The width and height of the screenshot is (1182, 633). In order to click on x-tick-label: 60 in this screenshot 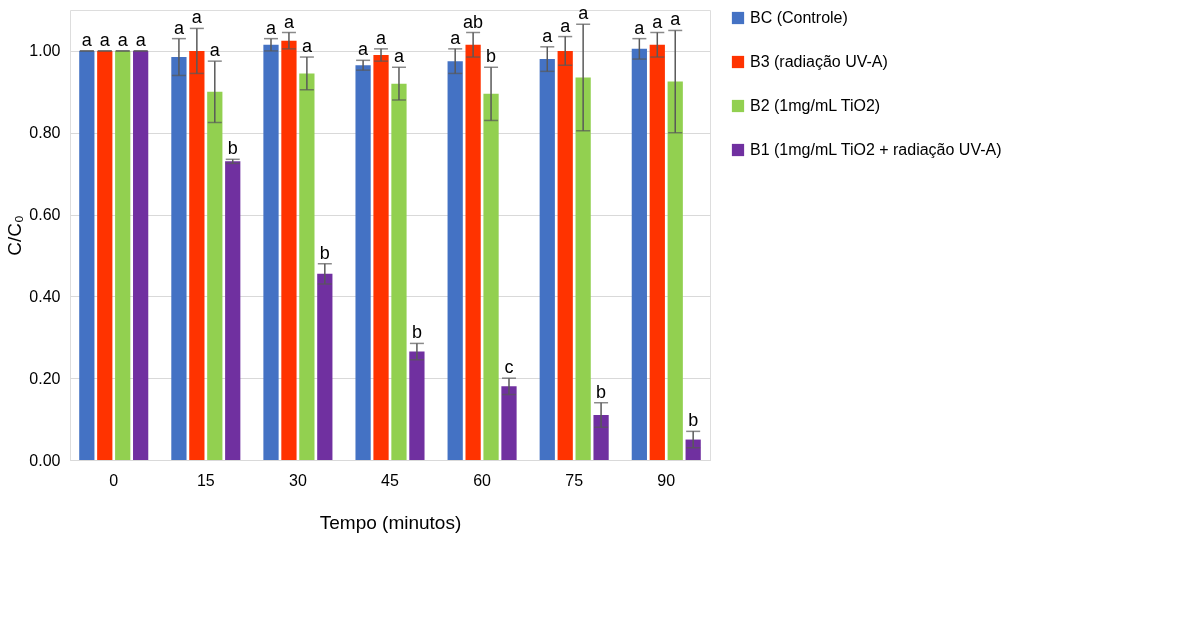, I will do `click(482, 480)`.